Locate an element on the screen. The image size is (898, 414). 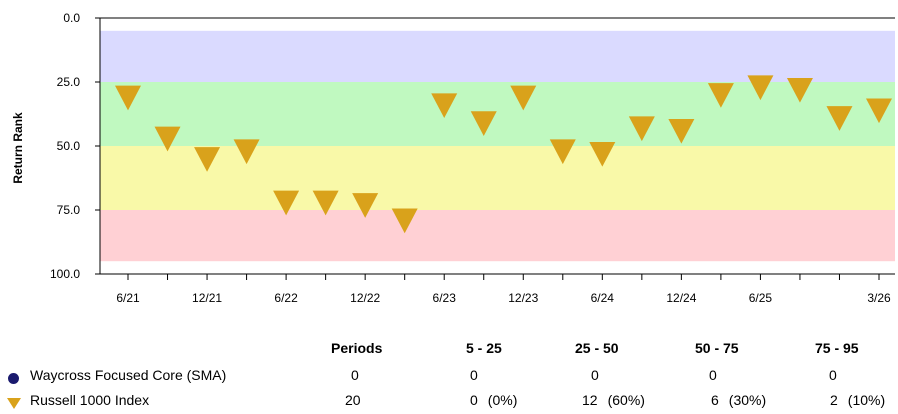
triangle-marker-icon is located at coordinates (14, 403).